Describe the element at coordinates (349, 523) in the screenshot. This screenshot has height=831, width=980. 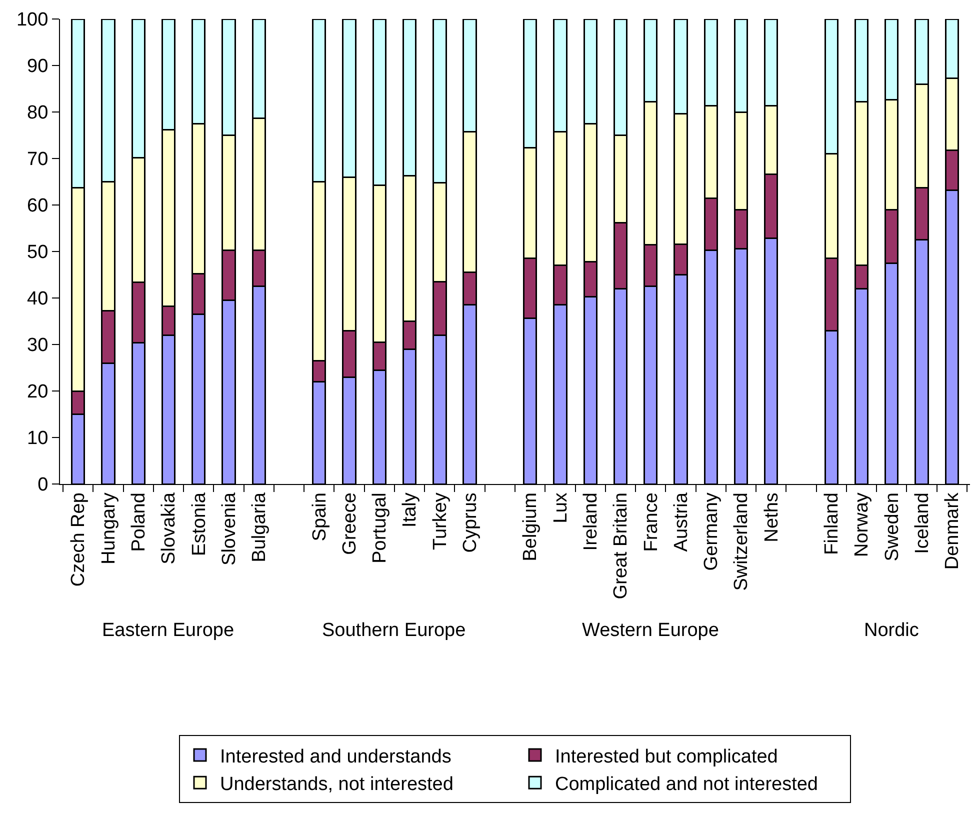
I see `x-tick-label: Greece` at that location.